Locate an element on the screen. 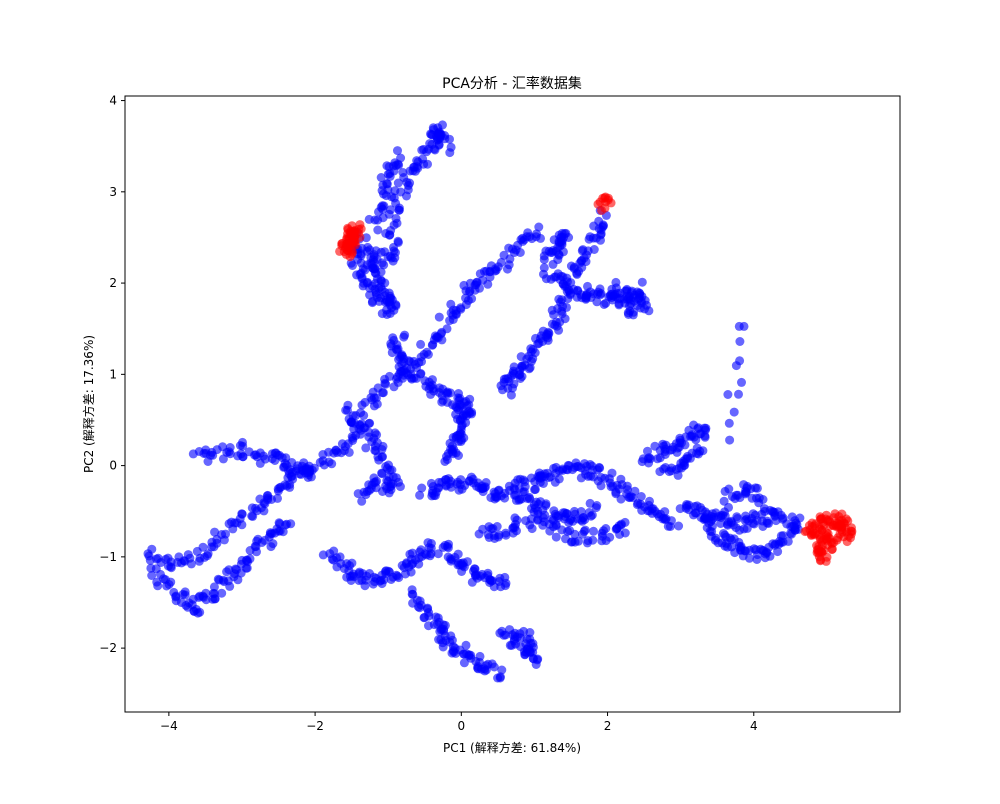 This screenshot has height=804, width=1000. y-tick-label: −1 is located at coordinates (108, 557).